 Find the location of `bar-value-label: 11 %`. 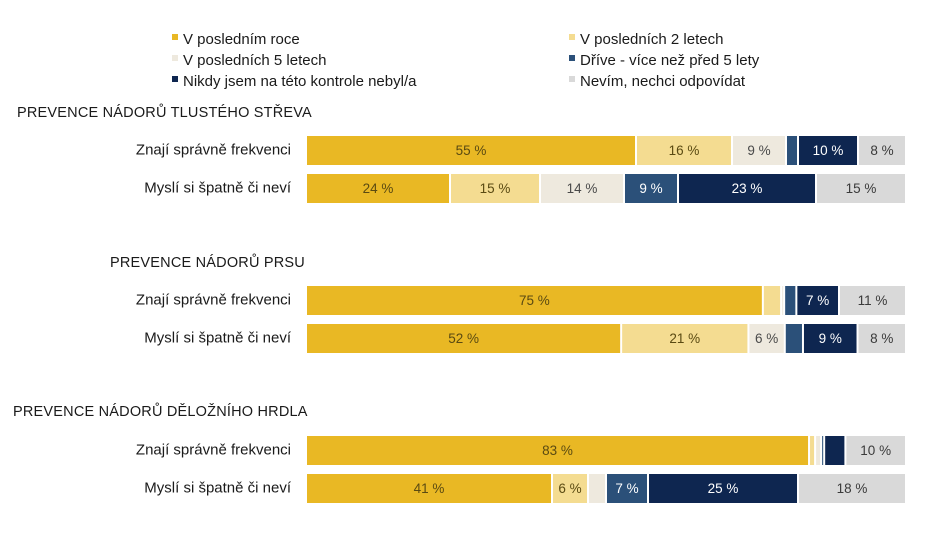

bar-value-label: 11 % is located at coordinates (873, 300).